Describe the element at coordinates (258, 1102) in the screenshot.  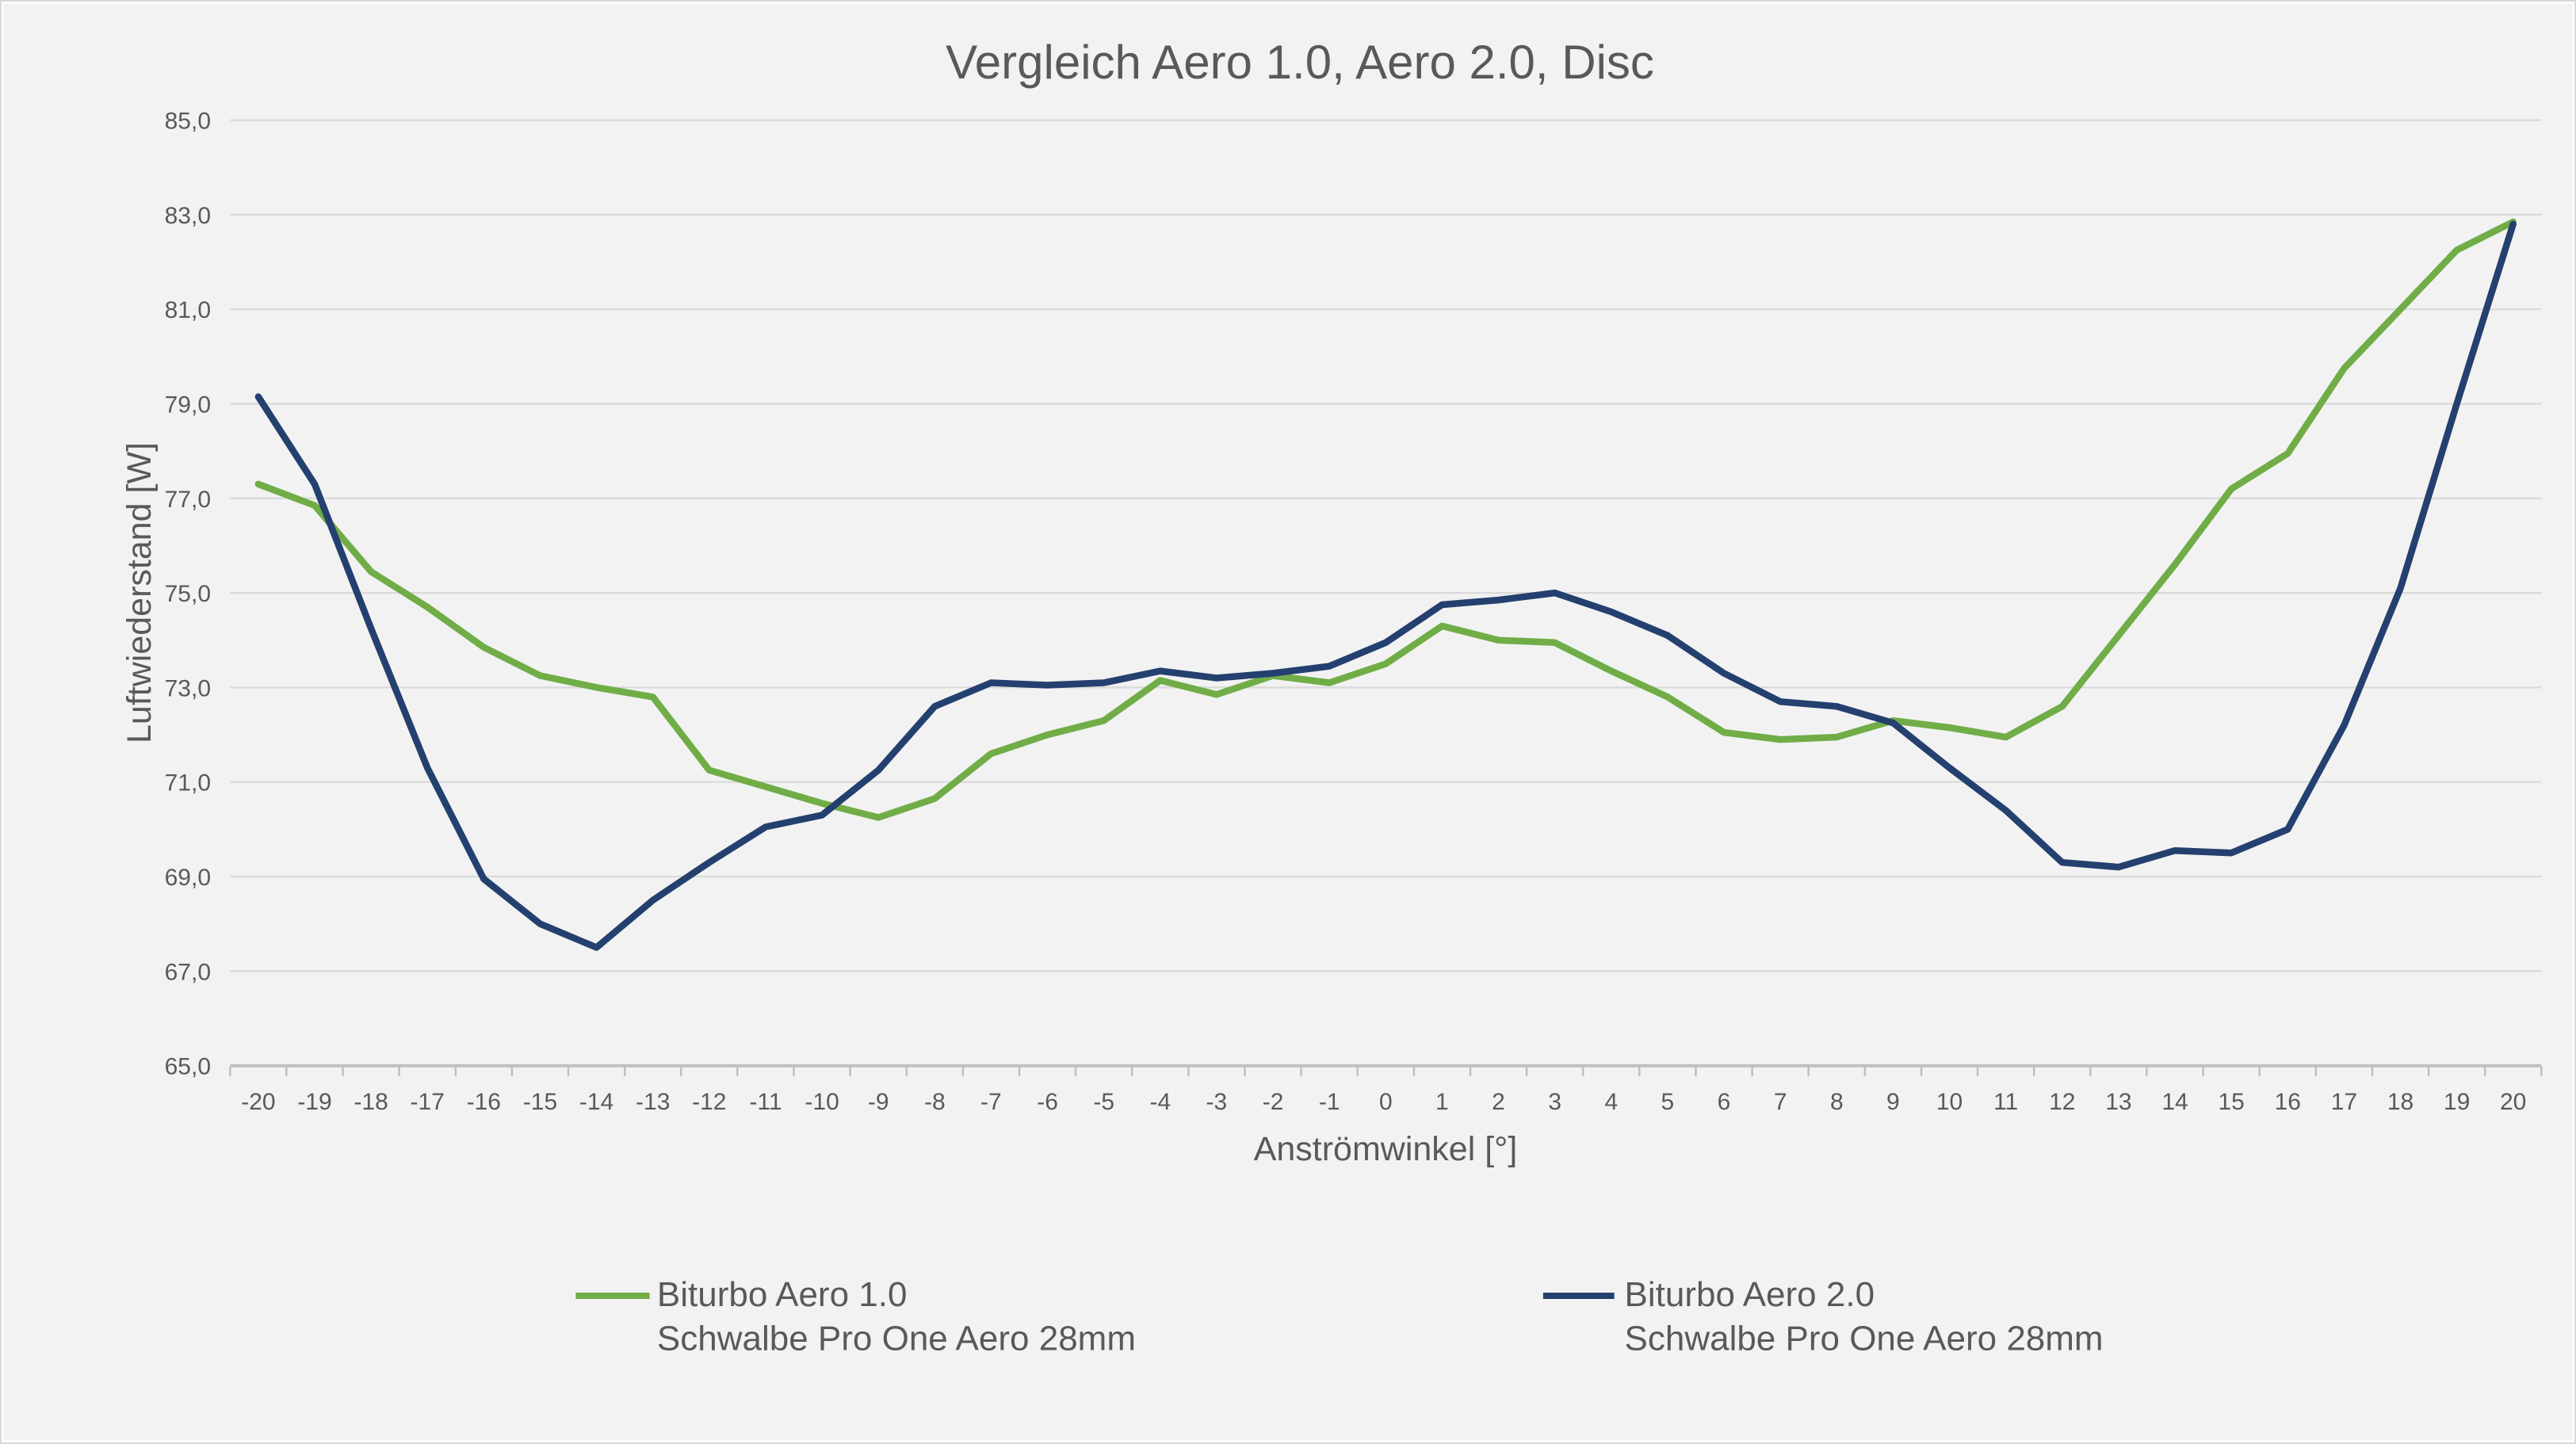
I see `svg-text: -20` at that location.